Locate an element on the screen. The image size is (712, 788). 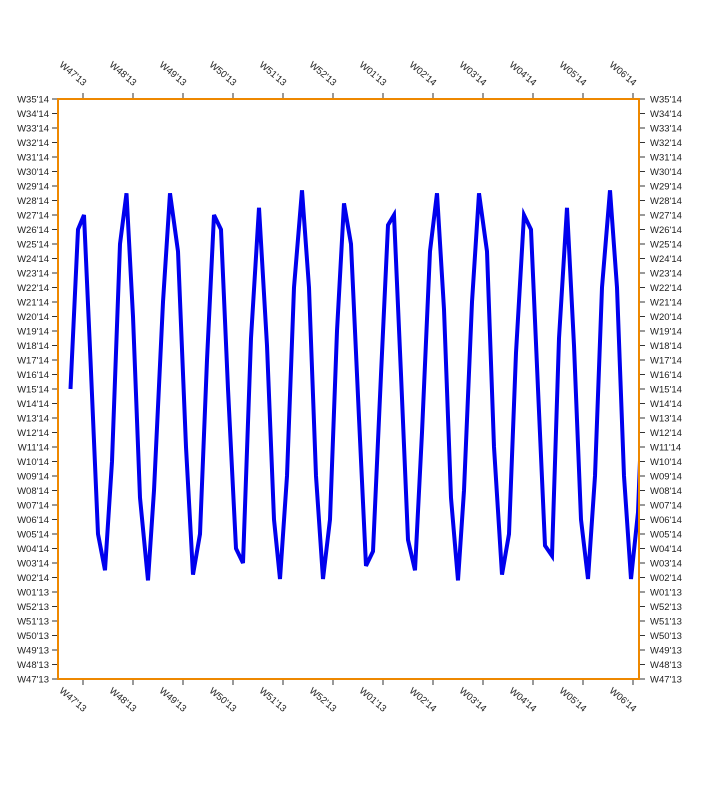
x-tick-label-top: W05'14 is located at coordinates (573, 74).